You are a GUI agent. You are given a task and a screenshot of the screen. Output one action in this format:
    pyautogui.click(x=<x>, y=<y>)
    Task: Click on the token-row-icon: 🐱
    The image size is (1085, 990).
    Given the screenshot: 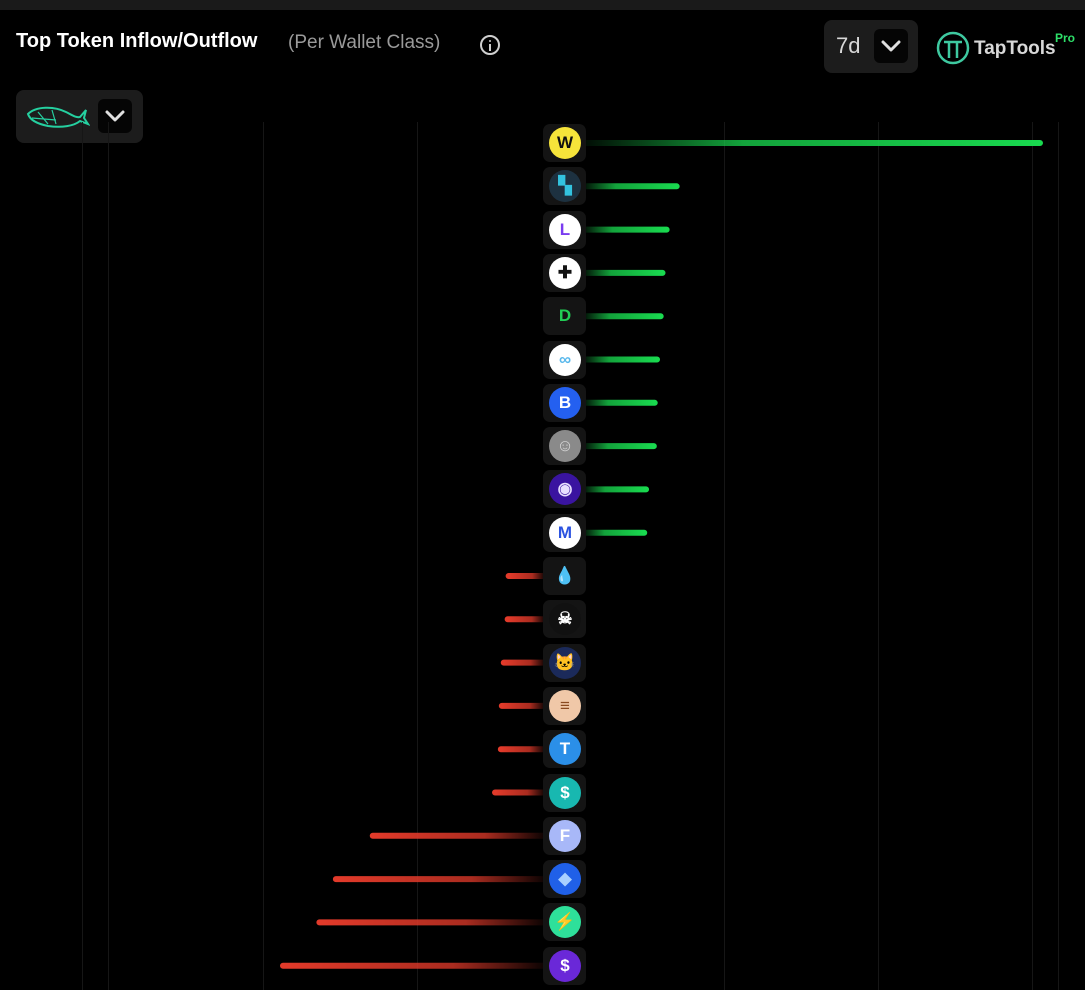 What is the action you would take?
    pyautogui.click(x=564, y=662)
    